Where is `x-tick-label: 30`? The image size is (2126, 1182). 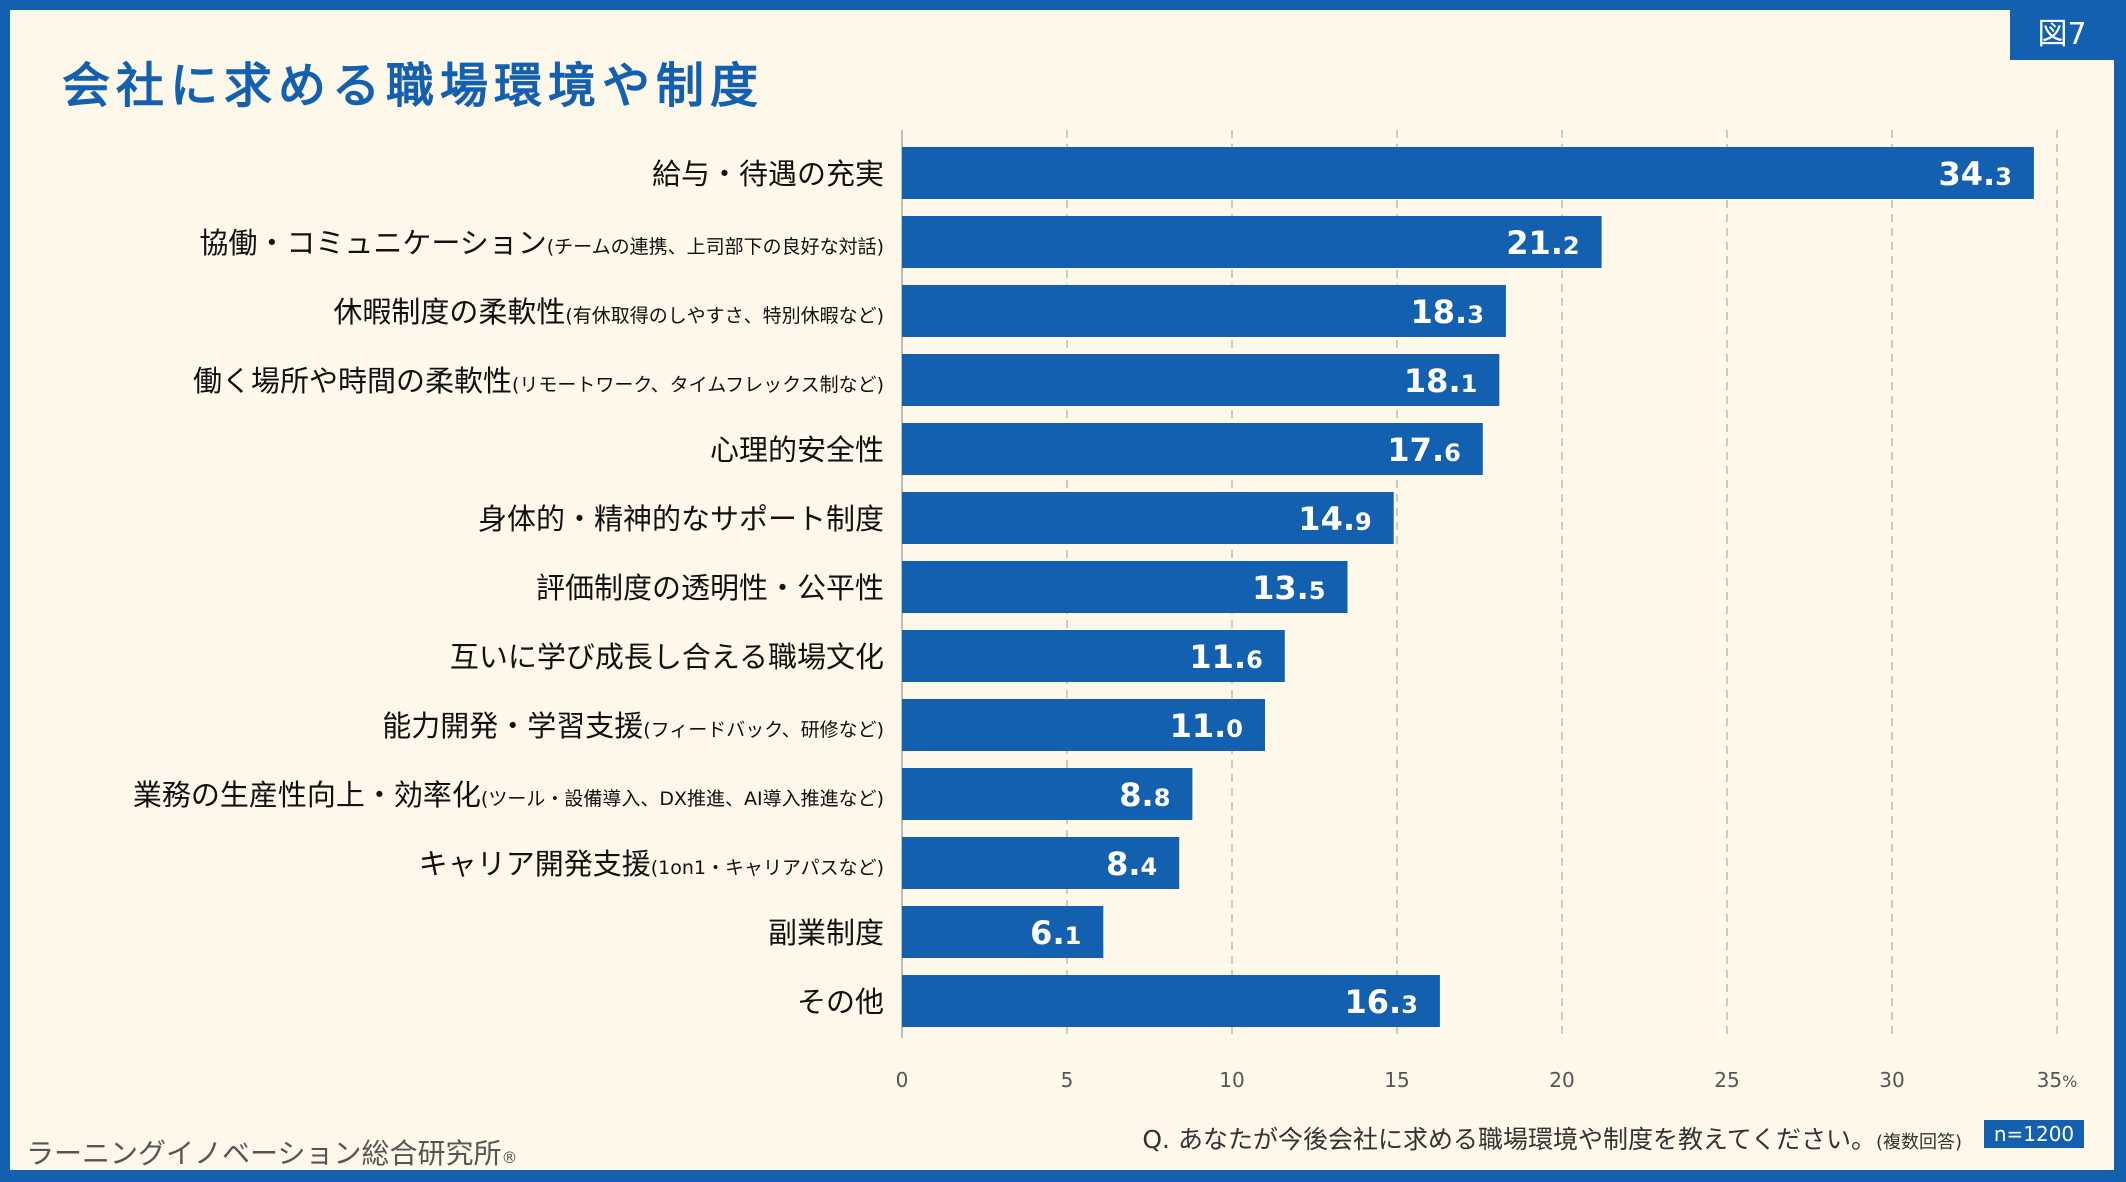
x-tick-label: 30 is located at coordinates (1891, 1080).